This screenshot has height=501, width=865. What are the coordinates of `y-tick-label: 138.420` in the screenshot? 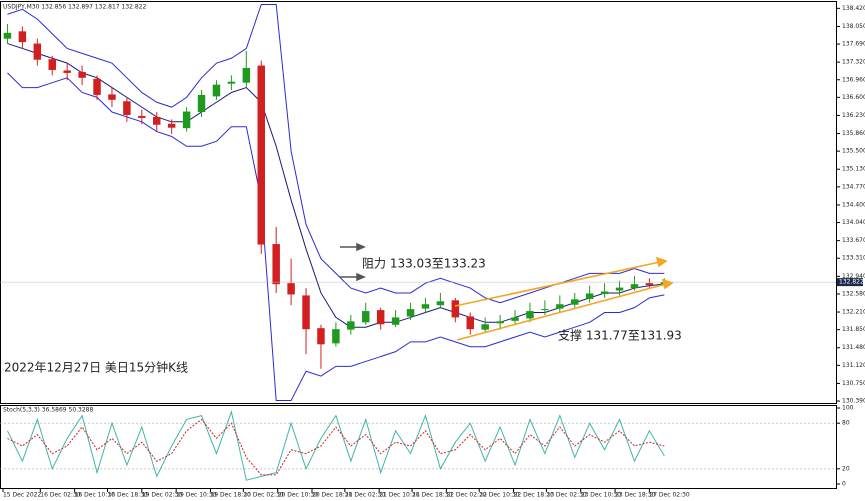 It's located at (853, 8).